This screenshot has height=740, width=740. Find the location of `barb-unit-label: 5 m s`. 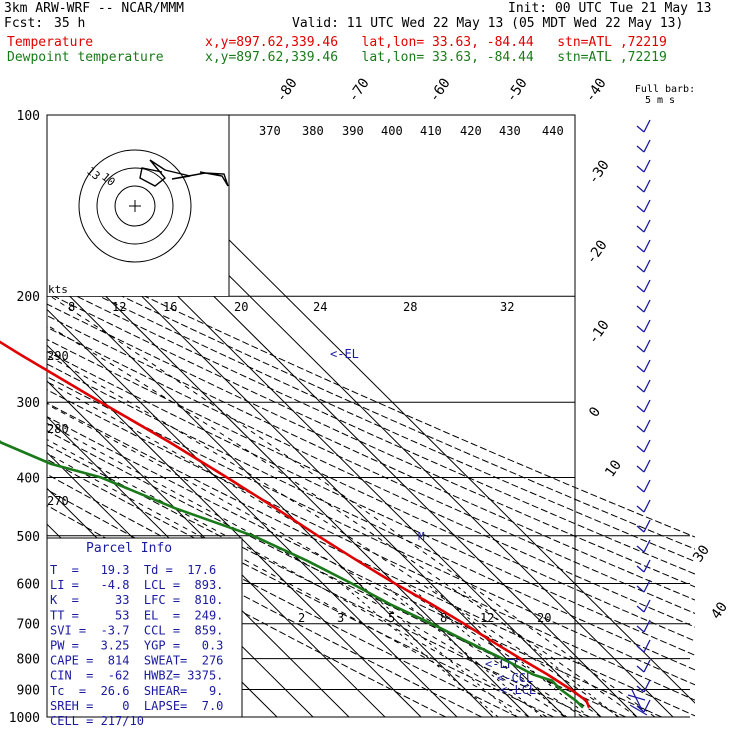

barb-unit-label: 5 m s is located at coordinates (660, 100).